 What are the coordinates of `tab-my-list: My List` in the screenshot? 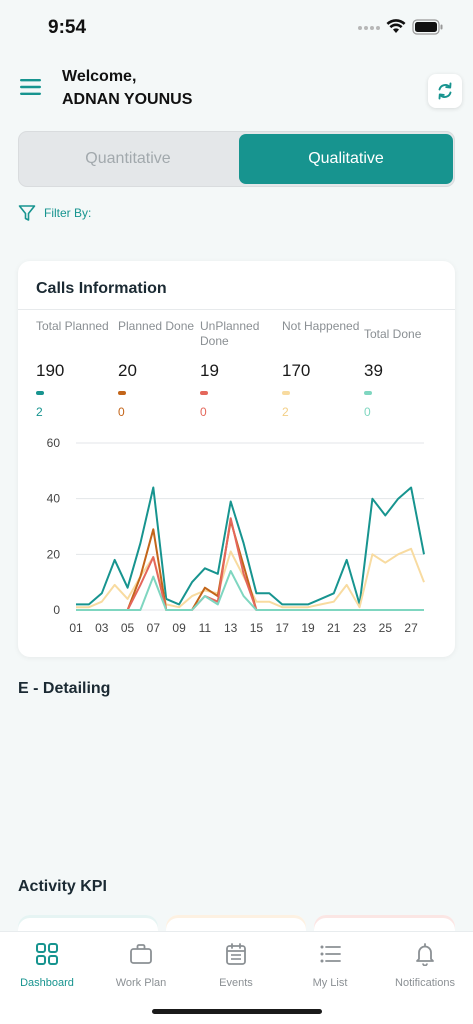 It's located at (330, 967).